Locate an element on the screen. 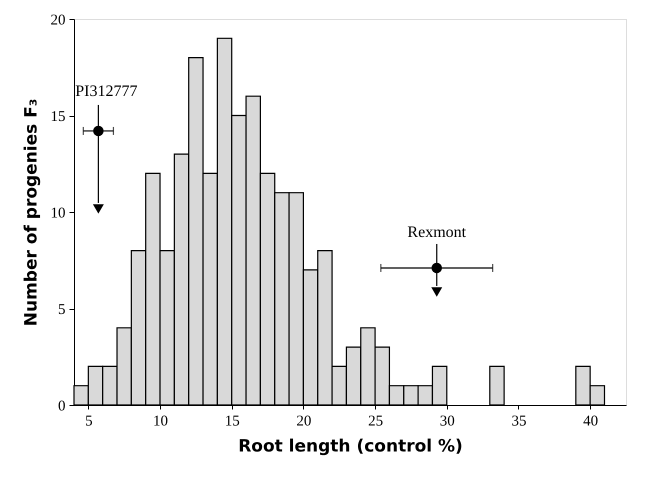 The height and width of the screenshot is (478, 645). x-tick-label: 40 is located at coordinates (590, 422).